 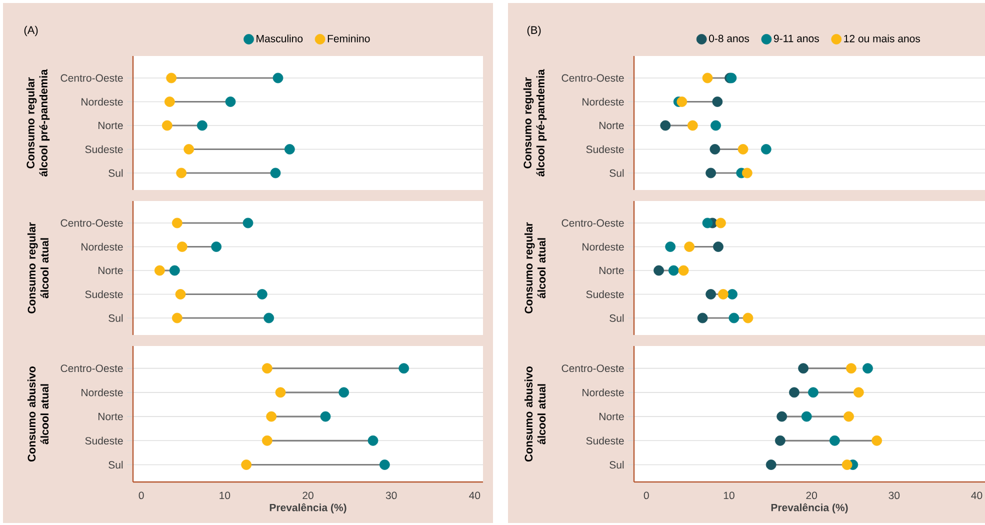 I want to click on legend-label: Masculino, so click(x=279, y=38).